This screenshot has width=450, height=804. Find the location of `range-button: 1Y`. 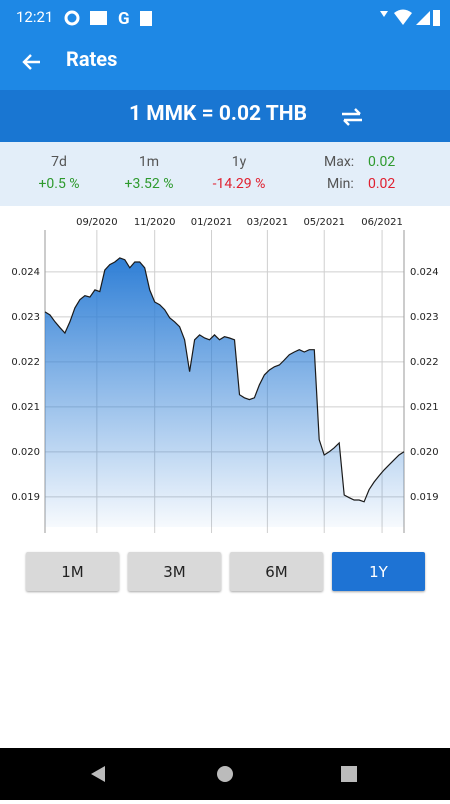

range-button: 1Y is located at coordinates (378, 571).